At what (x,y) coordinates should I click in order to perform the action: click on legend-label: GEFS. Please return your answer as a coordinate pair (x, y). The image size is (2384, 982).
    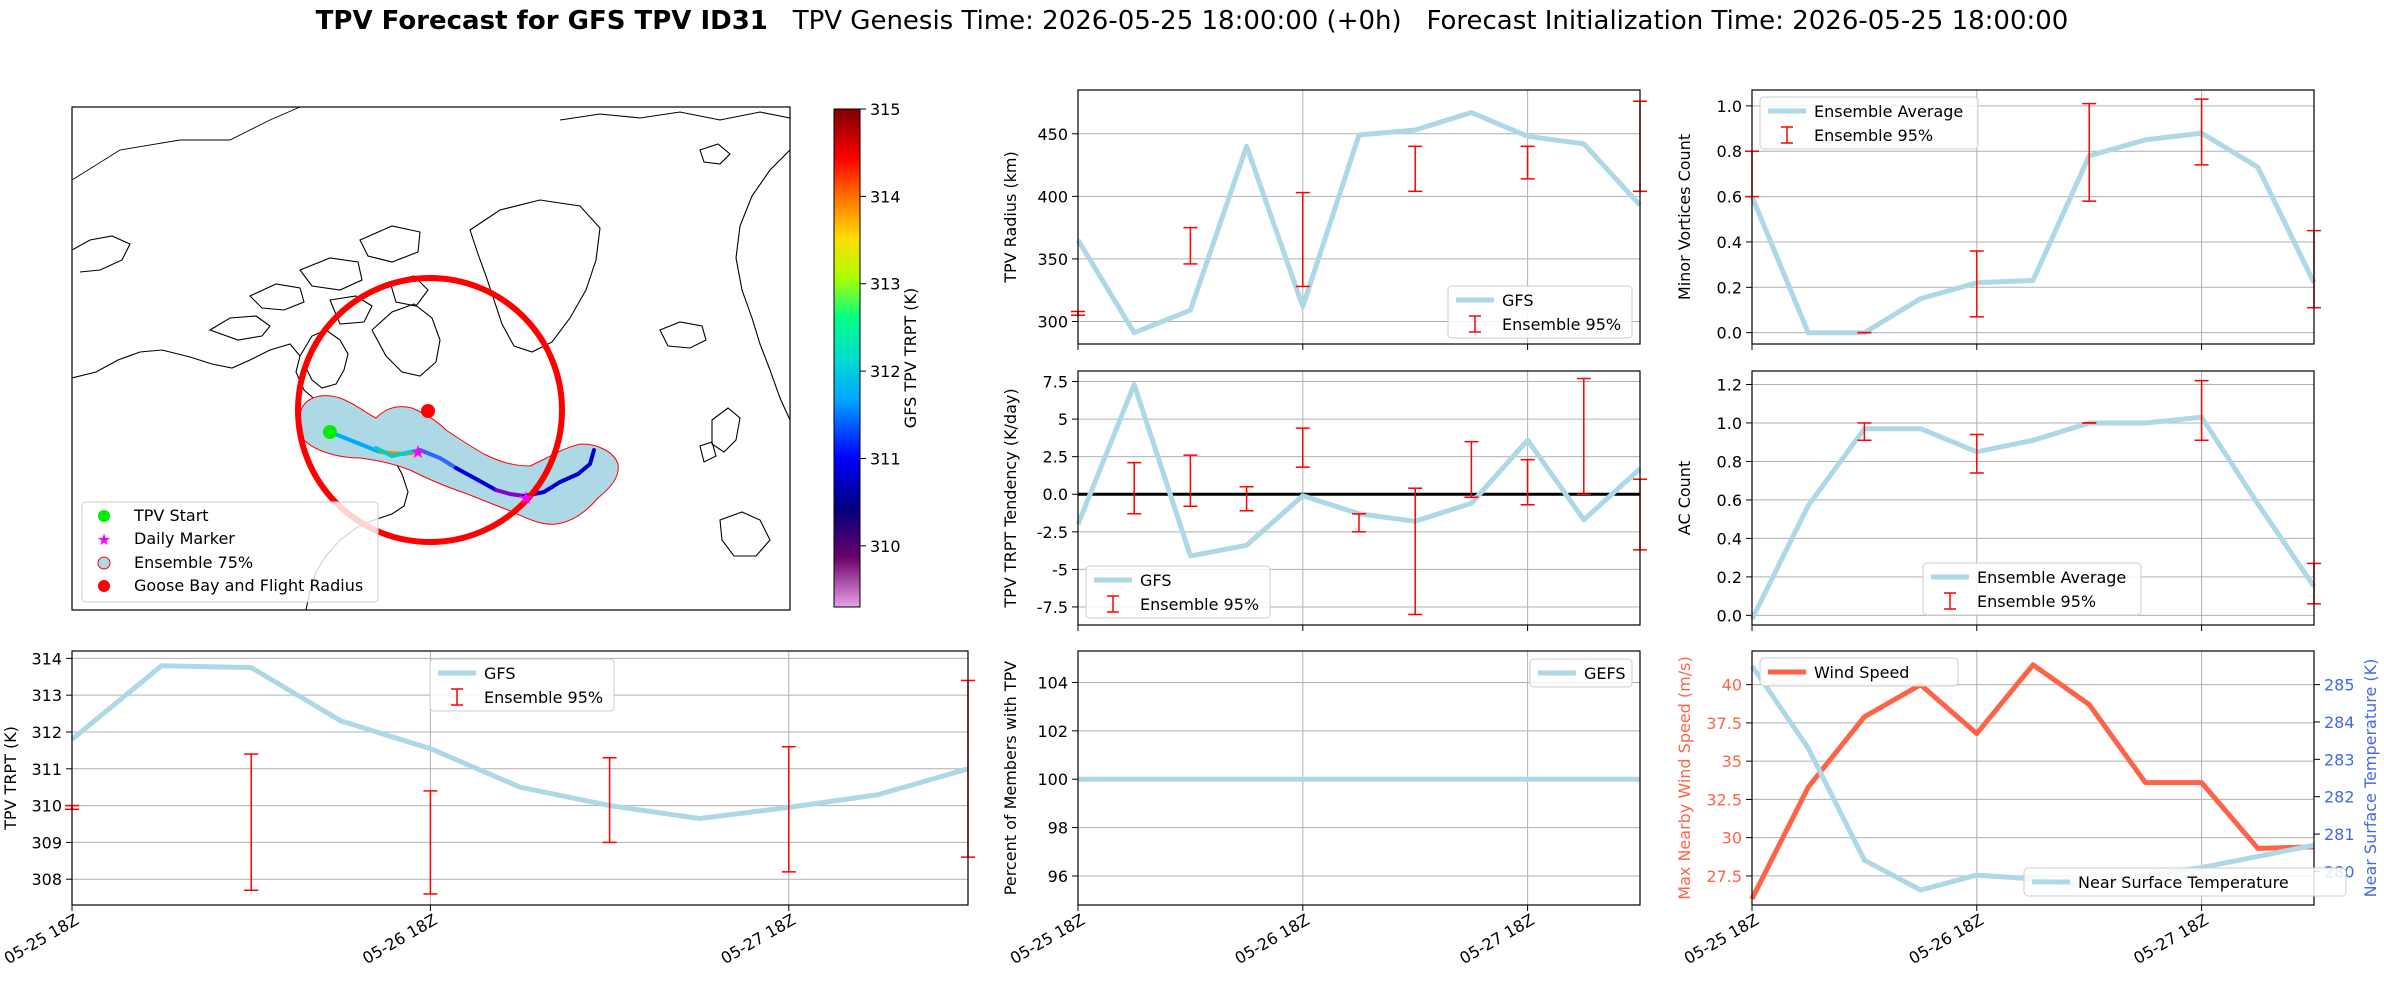
    Looking at the image, I should click on (1605, 673).